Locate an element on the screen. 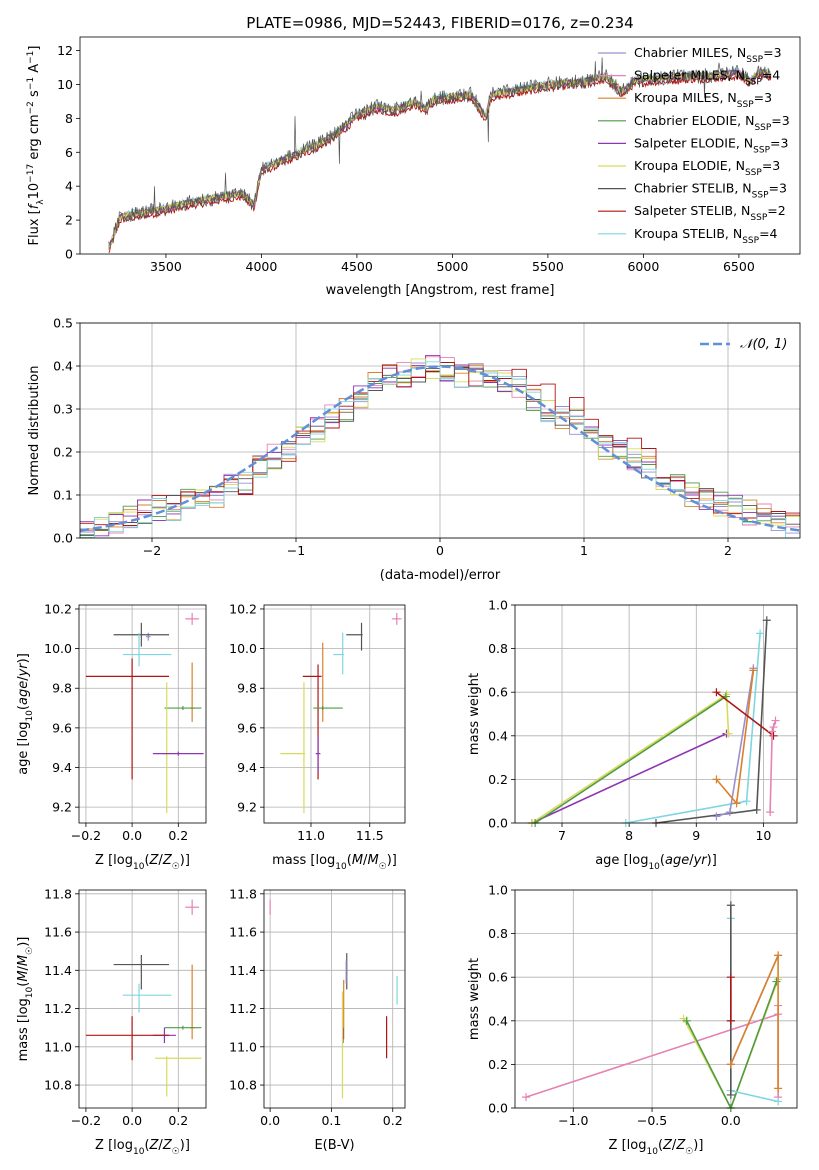 This screenshot has width=819, height=1170. y-tick-label: 0.2 is located at coordinates (498, 779).